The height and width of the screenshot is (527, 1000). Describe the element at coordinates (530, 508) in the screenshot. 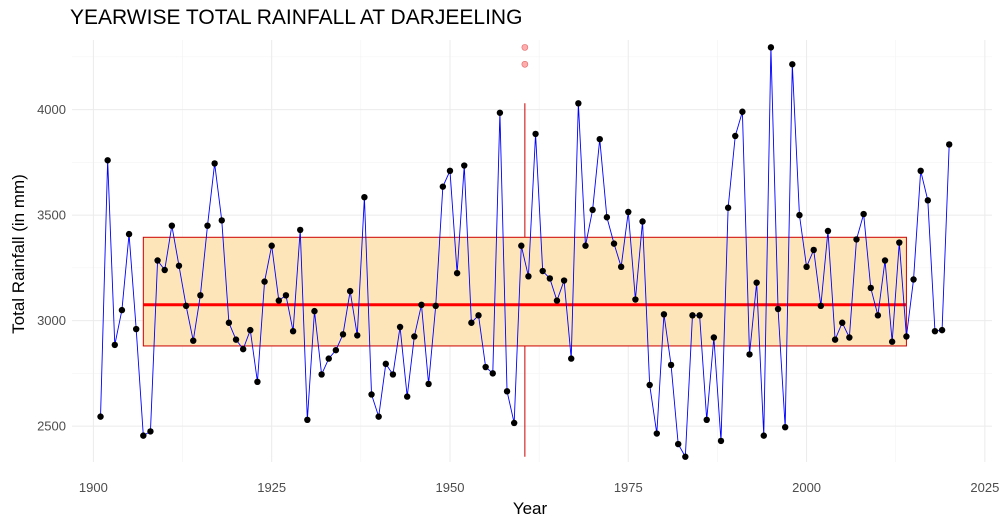

I see `x-axis-title: Year` at that location.